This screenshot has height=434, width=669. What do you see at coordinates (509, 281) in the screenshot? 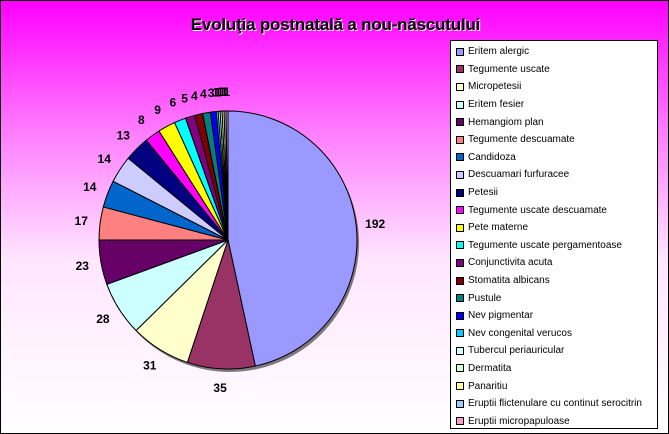
I see `legend-label: Stomatita albicans` at bounding box center [509, 281].